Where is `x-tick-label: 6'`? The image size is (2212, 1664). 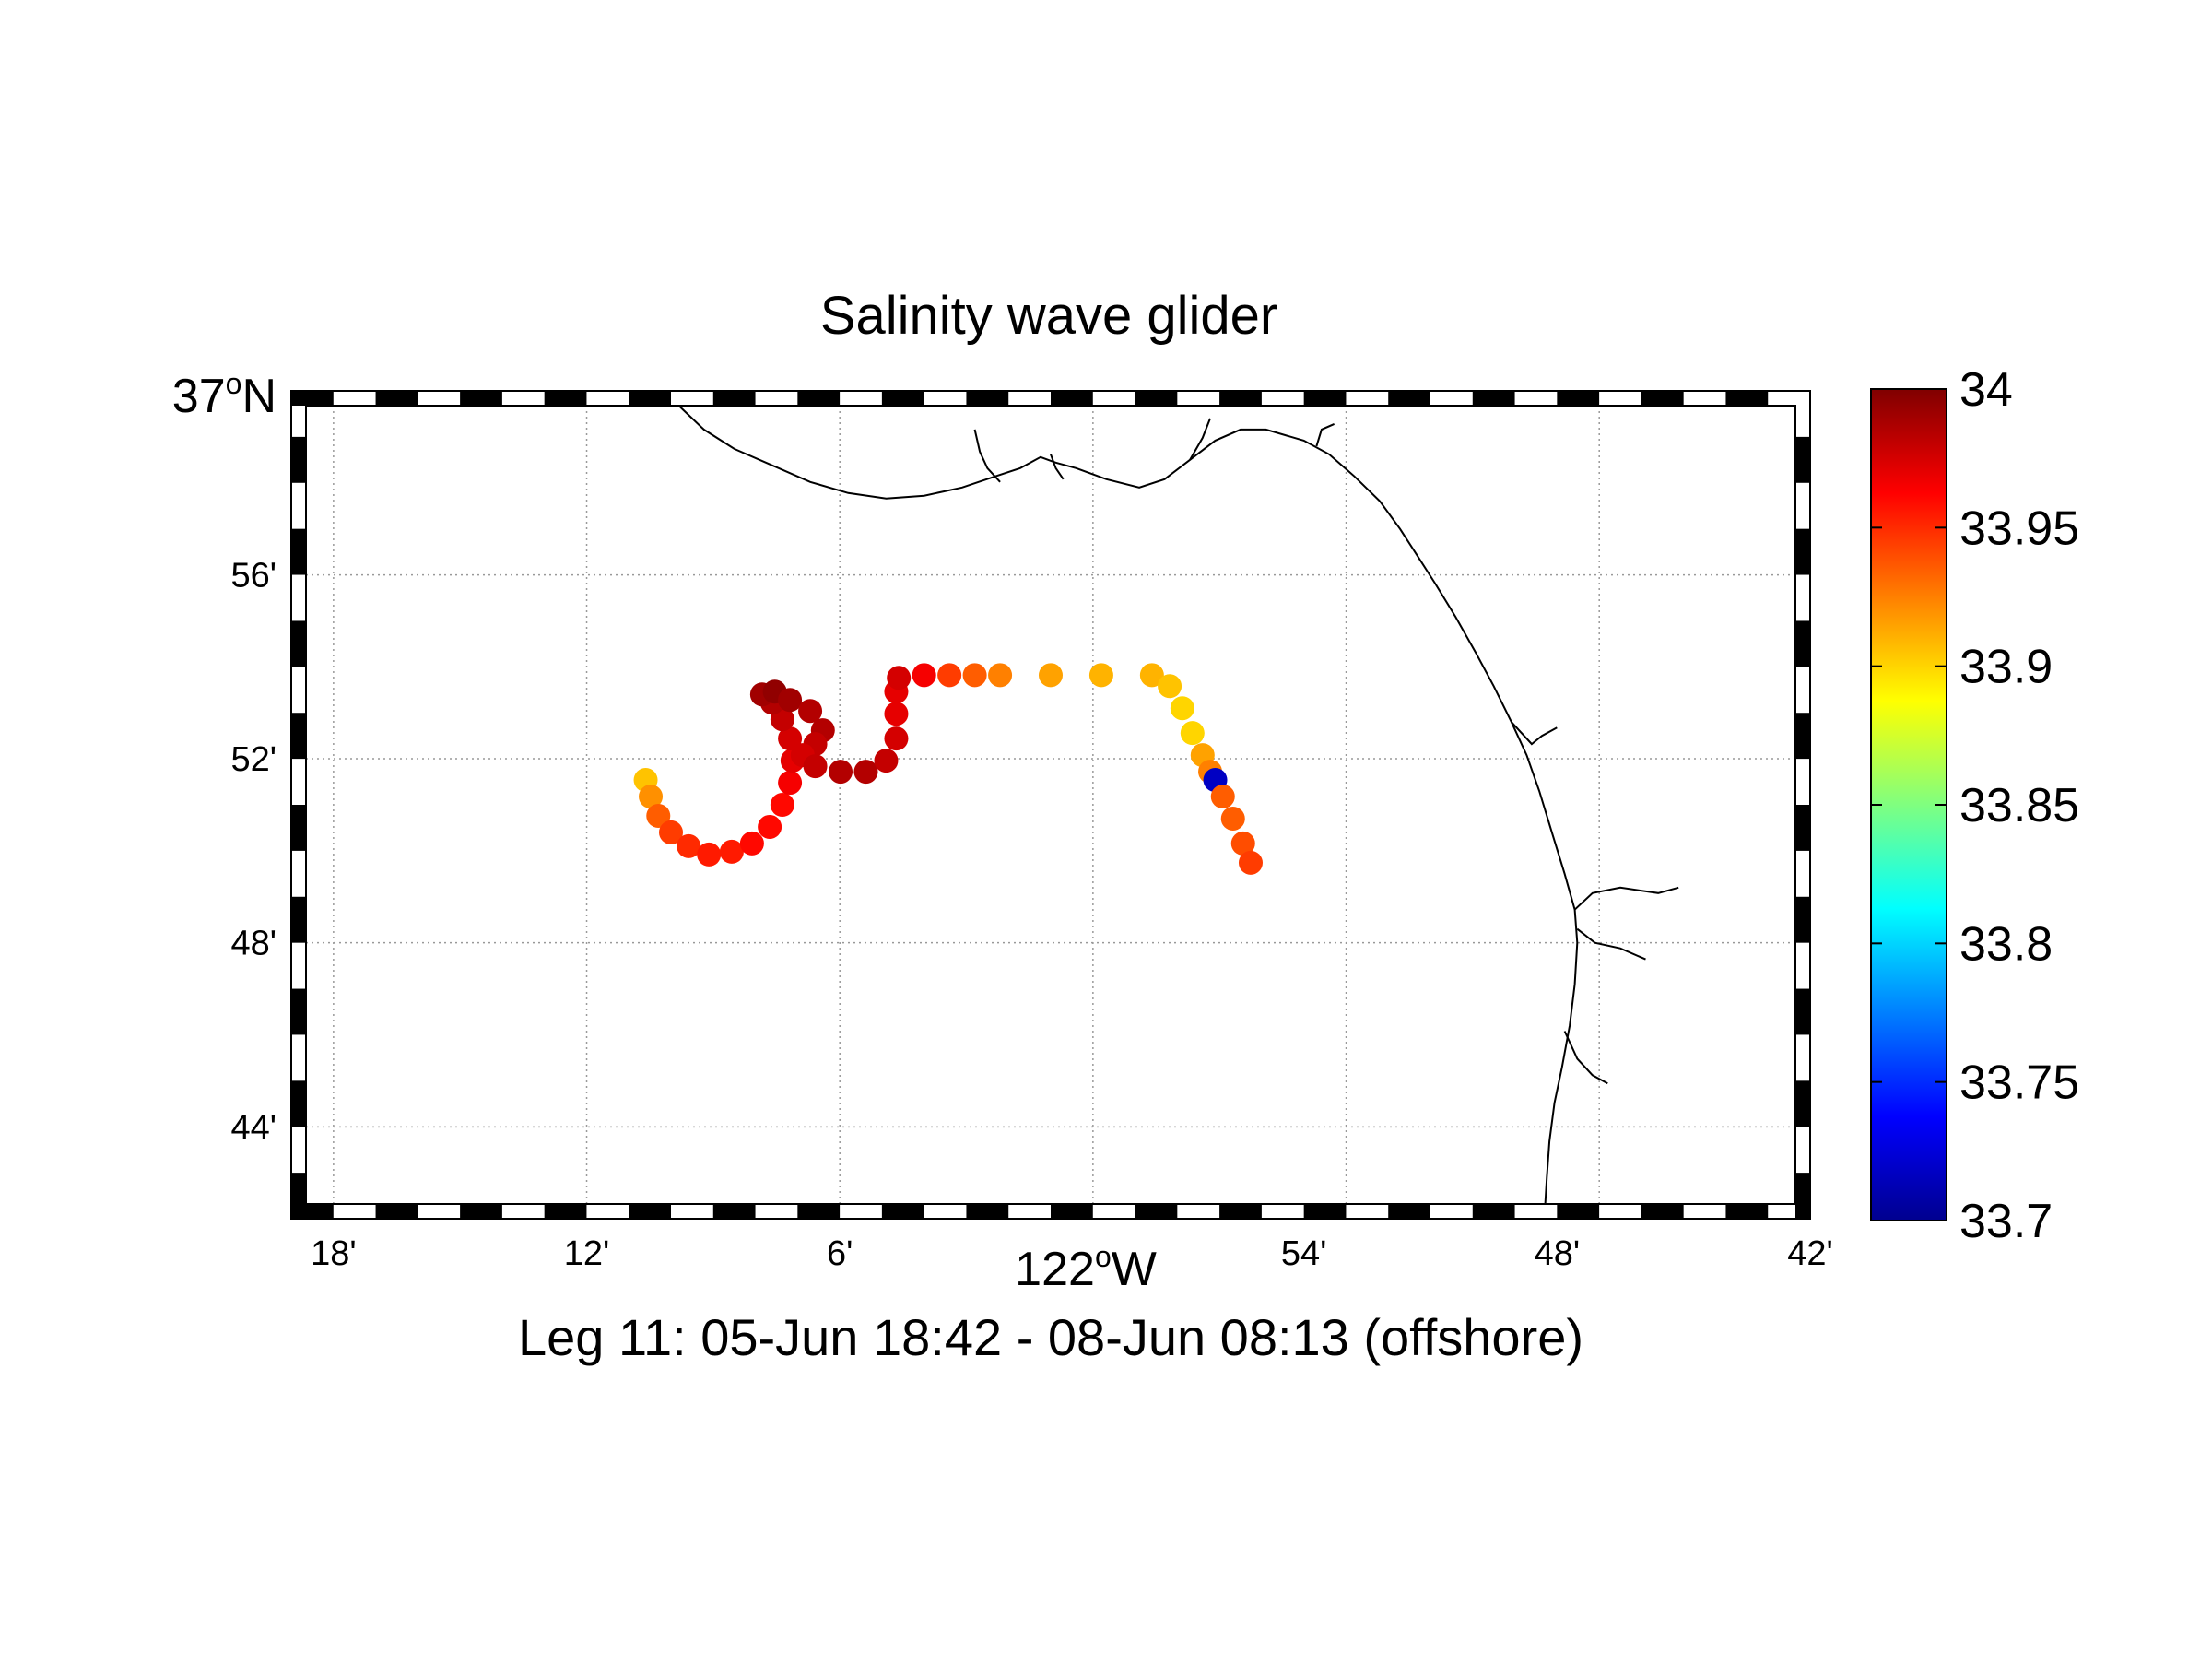
x-tick-label: 6' is located at coordinates (840, 1253).